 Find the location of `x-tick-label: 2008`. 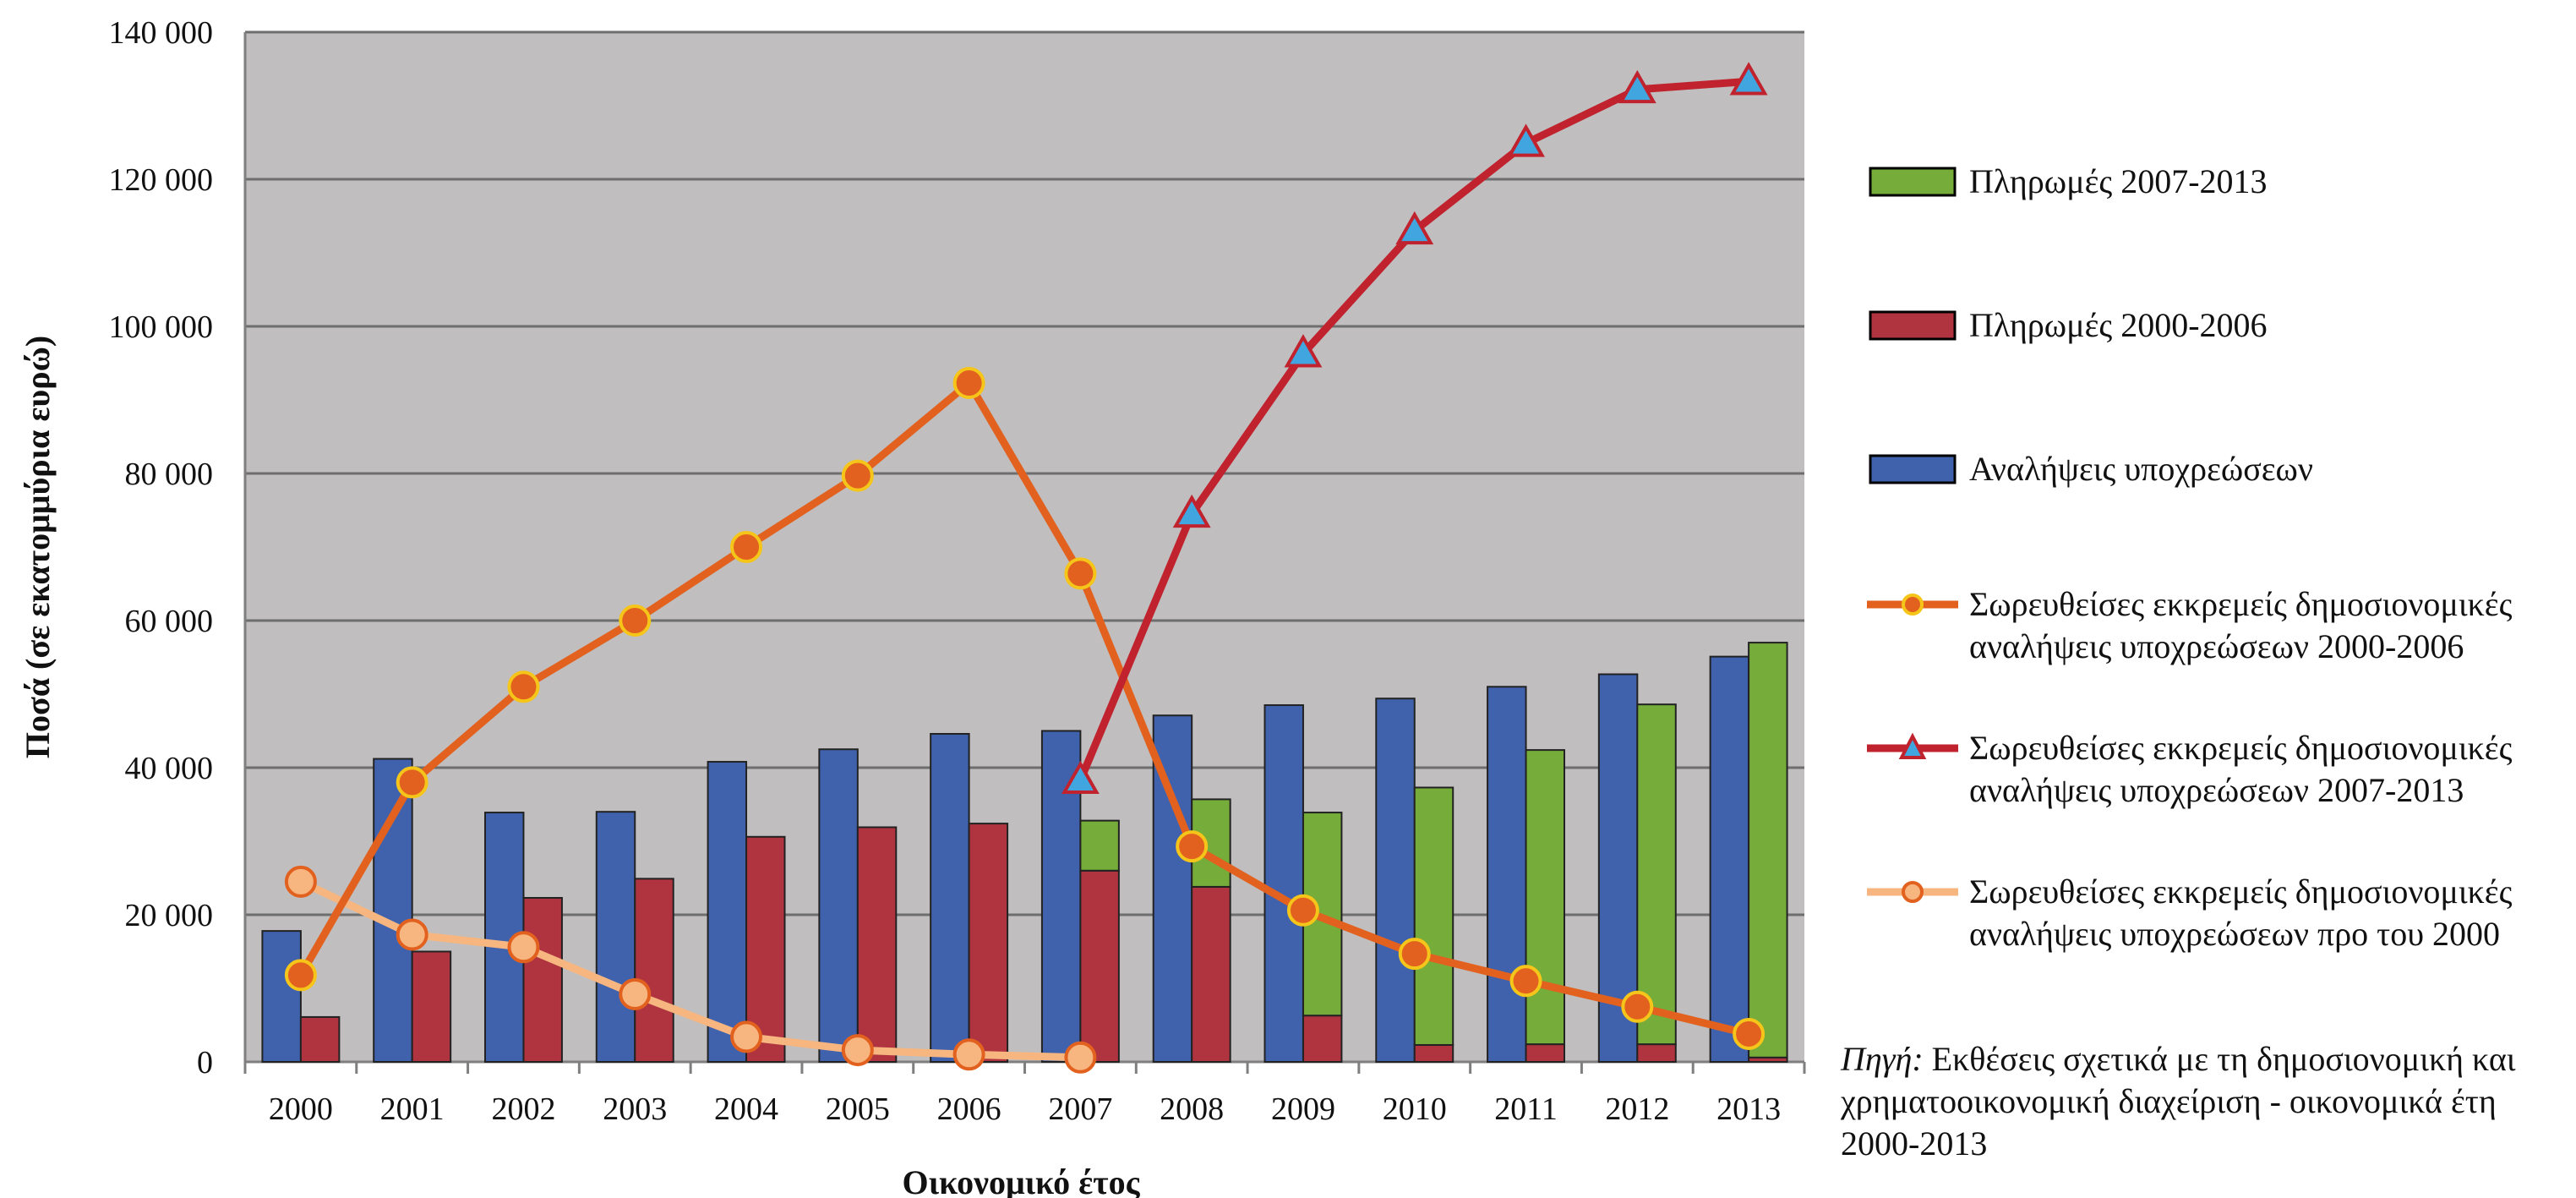

x-tick-label: 2008 is located at coordinates (1192, 1109).